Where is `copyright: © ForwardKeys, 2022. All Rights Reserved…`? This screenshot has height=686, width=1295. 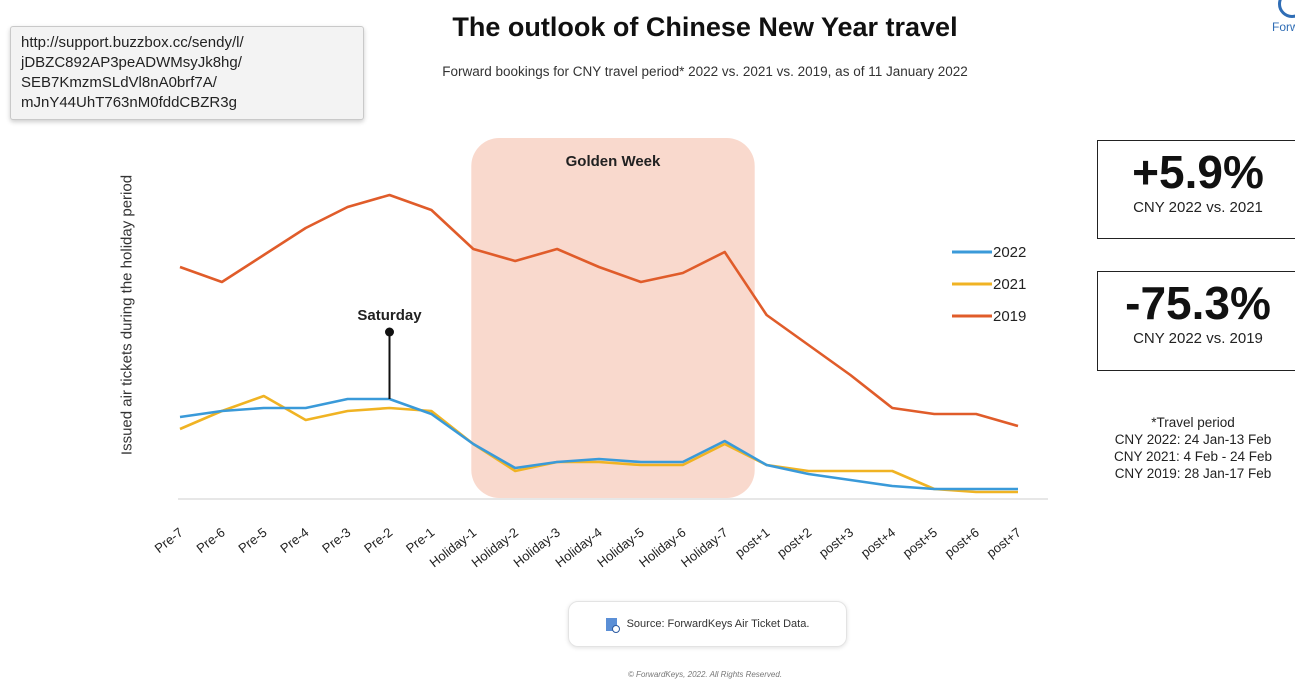
copyright: © ForwardKeys, 2022. All Rights Reserved… is located at coordinates (705, 674).